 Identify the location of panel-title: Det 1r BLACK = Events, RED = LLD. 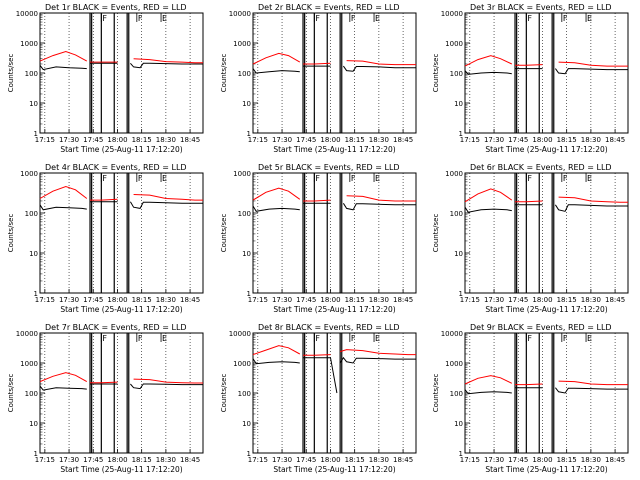
(116, 7).